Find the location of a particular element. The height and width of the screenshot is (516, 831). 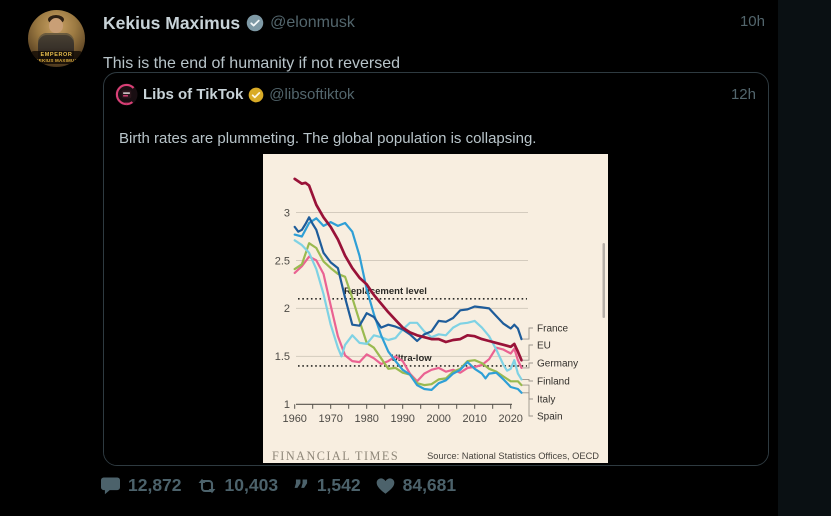

quoted-tweet-display-name: Libs of TikTok is located at coordinates (193, 94).